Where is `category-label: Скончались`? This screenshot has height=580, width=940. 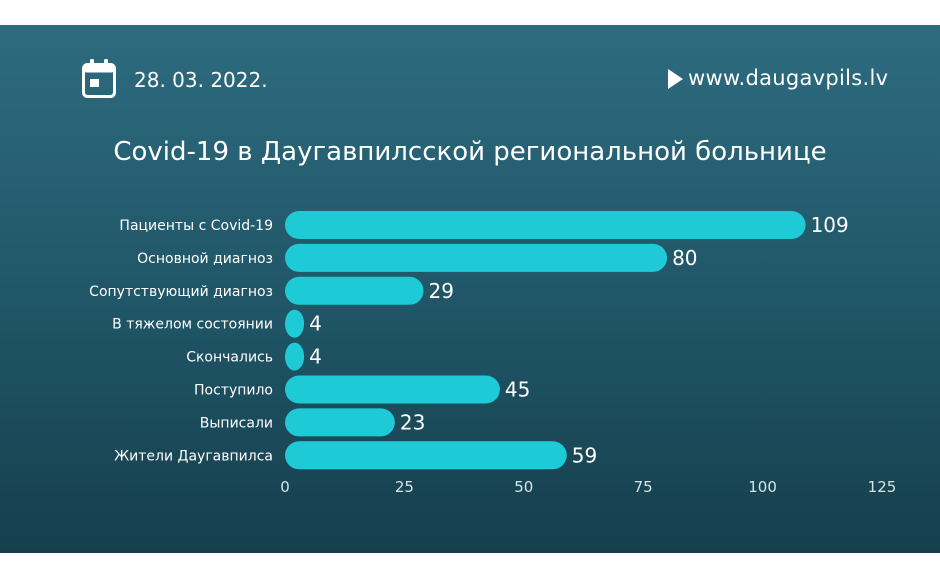
category-label: Скончались is located at coordinates (229, 358).